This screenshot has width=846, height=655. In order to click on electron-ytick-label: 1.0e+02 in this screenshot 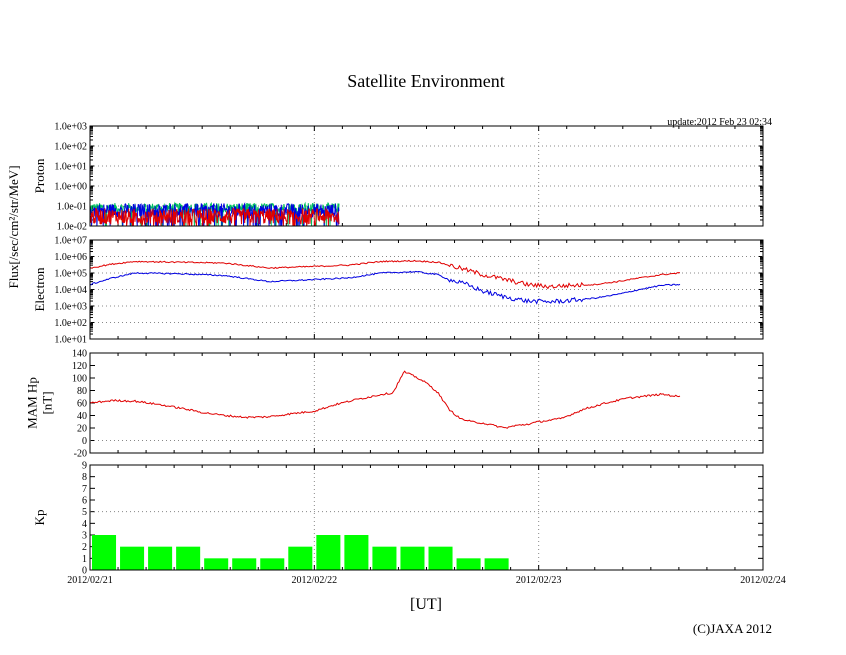, I will do `click(70, 323)`.